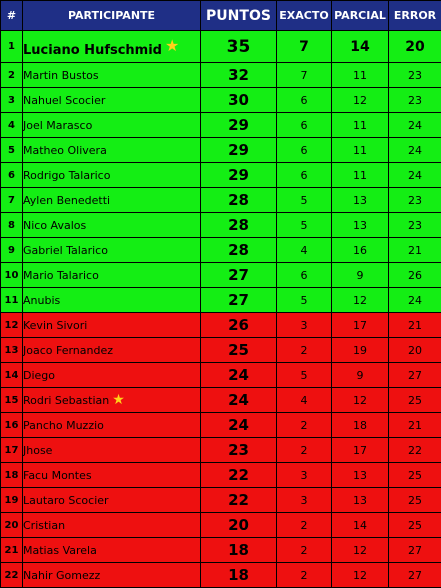 The image size is (441, 588). Describe the element at coordinates (11, 500) in the screenshot. I see `position-cell: 19` at that location.